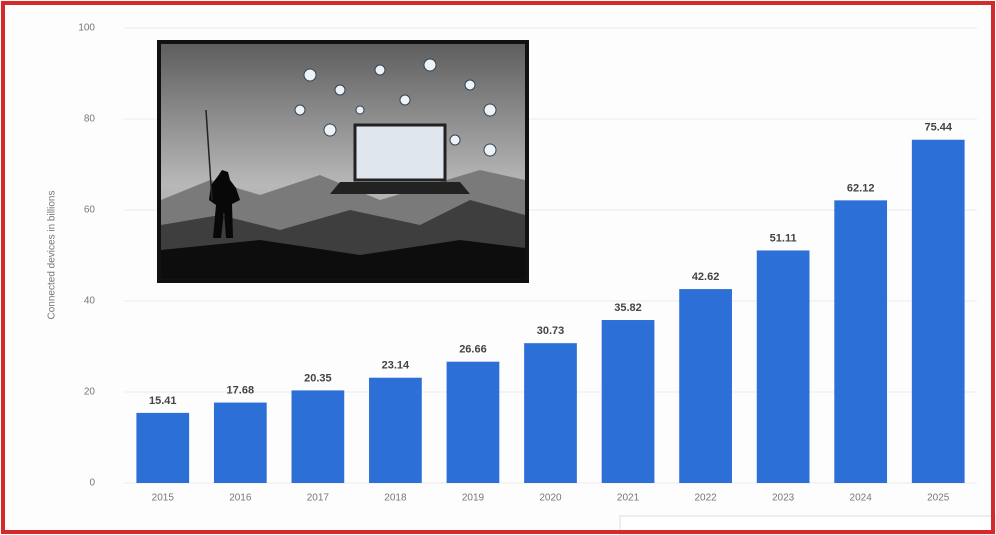 This screenshot has height=535, width=996. Describe the element at coordinates (861, 498) in the screenshot. I see `x-tick-label: 2024` at that location.